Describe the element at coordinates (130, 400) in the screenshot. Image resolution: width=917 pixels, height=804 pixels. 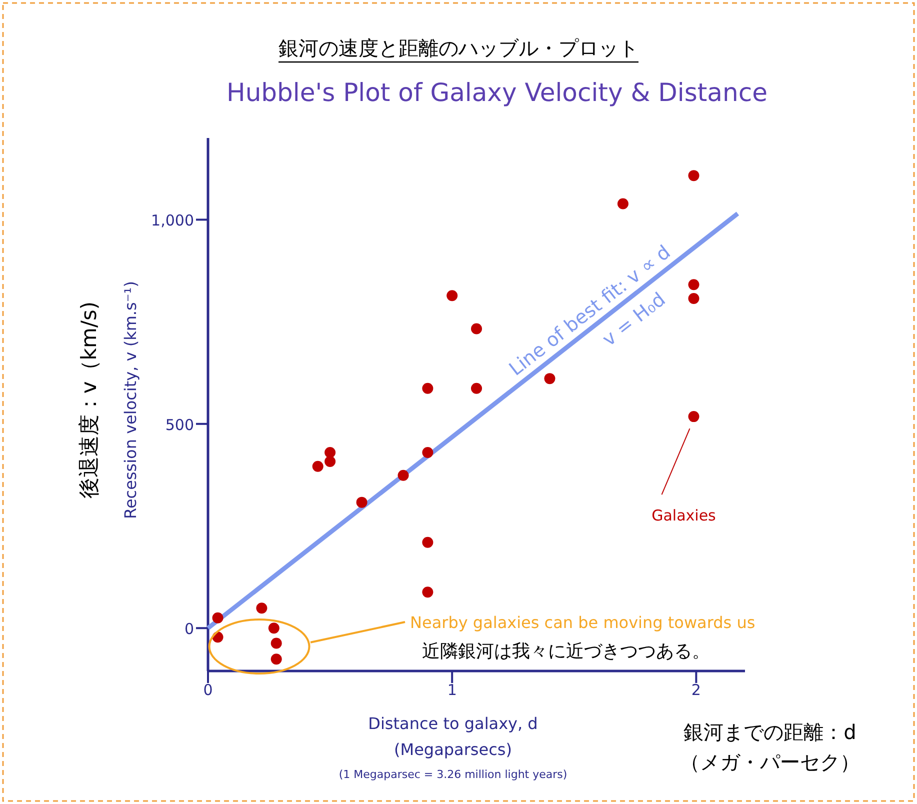
I see `y-axis-title: Recession velocity, v (km.s⁻¹)` at that location.